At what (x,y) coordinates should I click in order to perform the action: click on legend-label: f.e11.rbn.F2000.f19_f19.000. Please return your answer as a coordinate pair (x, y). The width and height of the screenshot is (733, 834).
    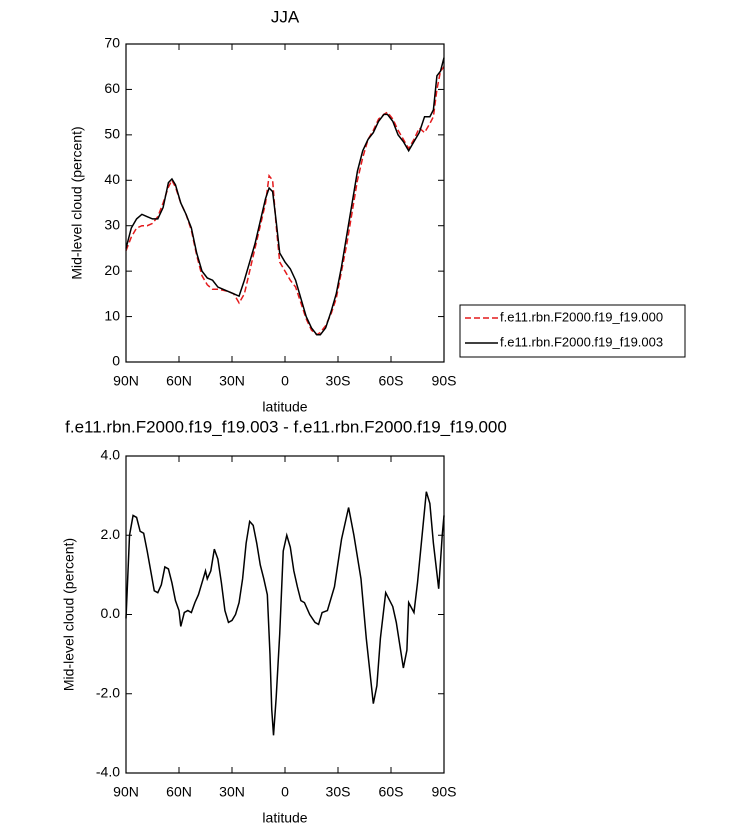
    Looking at the image, I should click on (581, 316).